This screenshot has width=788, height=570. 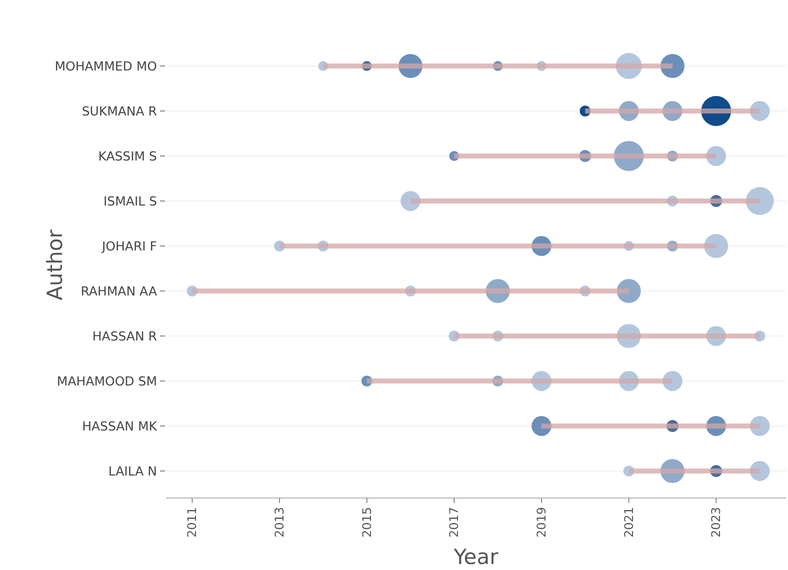 What do you see at coordinates (120, 426) in the screenshot?
I see `y-tick-label: HASSAN MK` at bounding box center [120, 426].